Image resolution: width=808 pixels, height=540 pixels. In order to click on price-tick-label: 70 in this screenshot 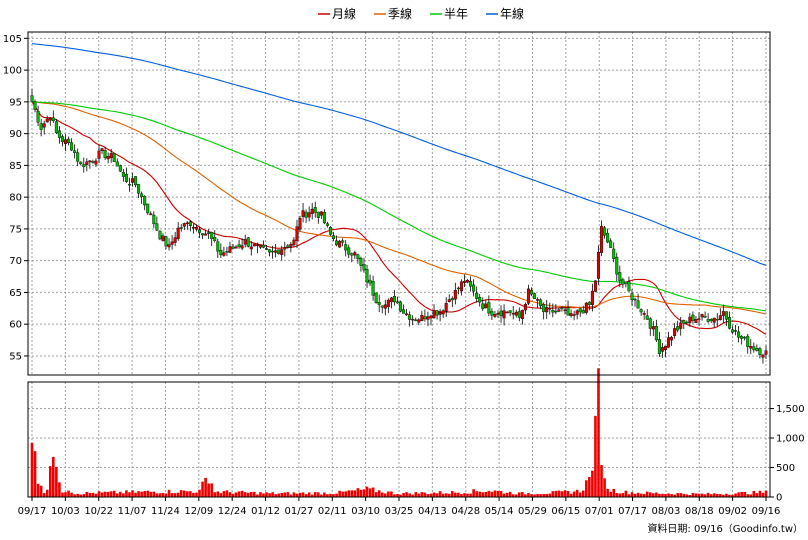, I will do `click(15, 261)`.